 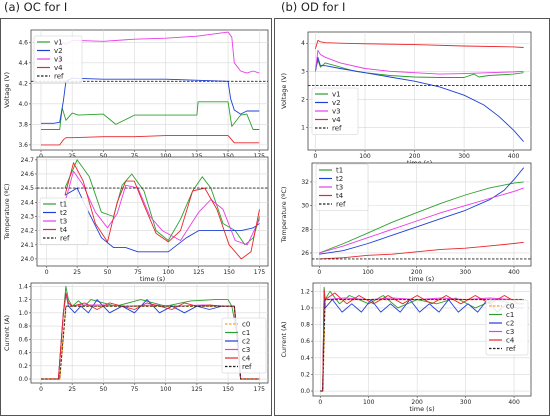 I want to click on y-tick-label: 24.5, so click(x=28, y=188).